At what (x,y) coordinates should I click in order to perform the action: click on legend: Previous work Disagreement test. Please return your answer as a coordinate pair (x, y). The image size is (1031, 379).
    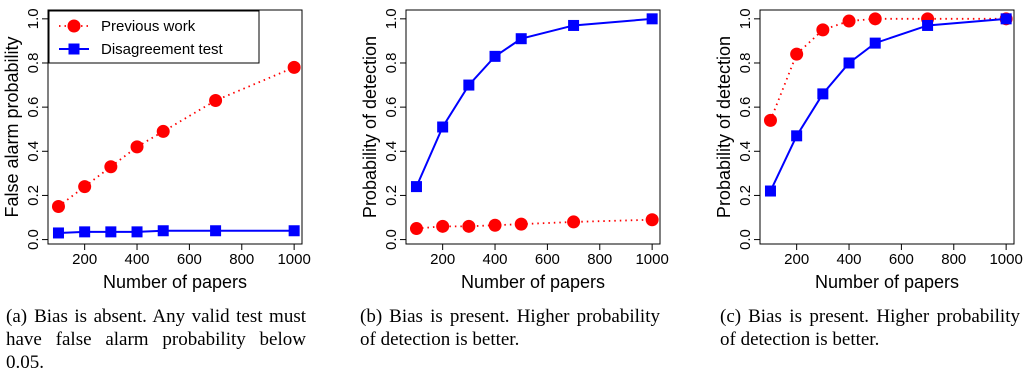
    Looking at the image, I should click on (154, 37).